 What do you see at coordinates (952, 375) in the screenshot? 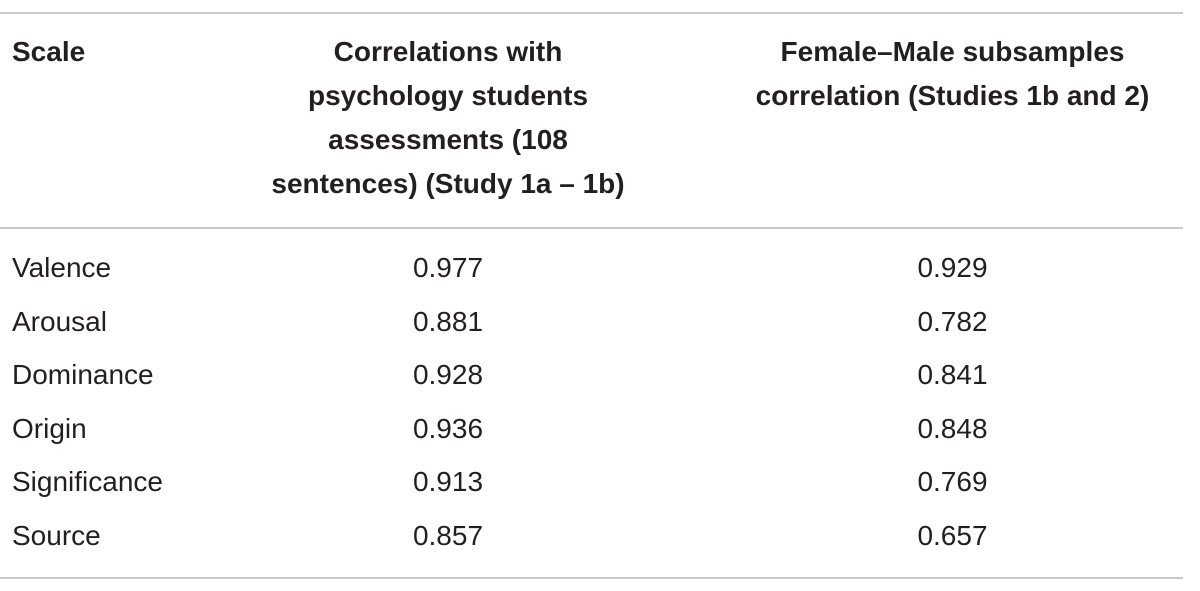
I see `female-male-correlation-value: 0.841` at bounding box center [952, 375].